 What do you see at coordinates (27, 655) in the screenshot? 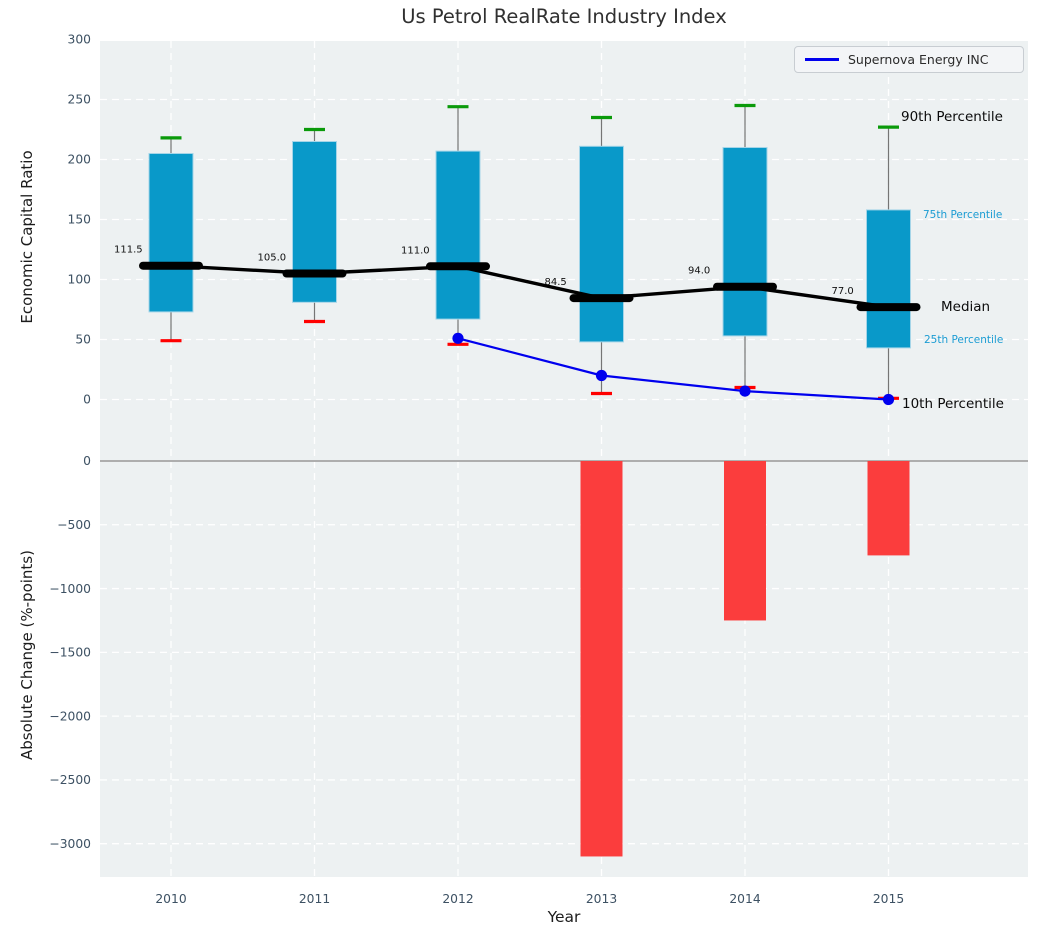
I see `bottom-y-axis-label: Absolute Change (%-points)` at bounding box center [27, 655].